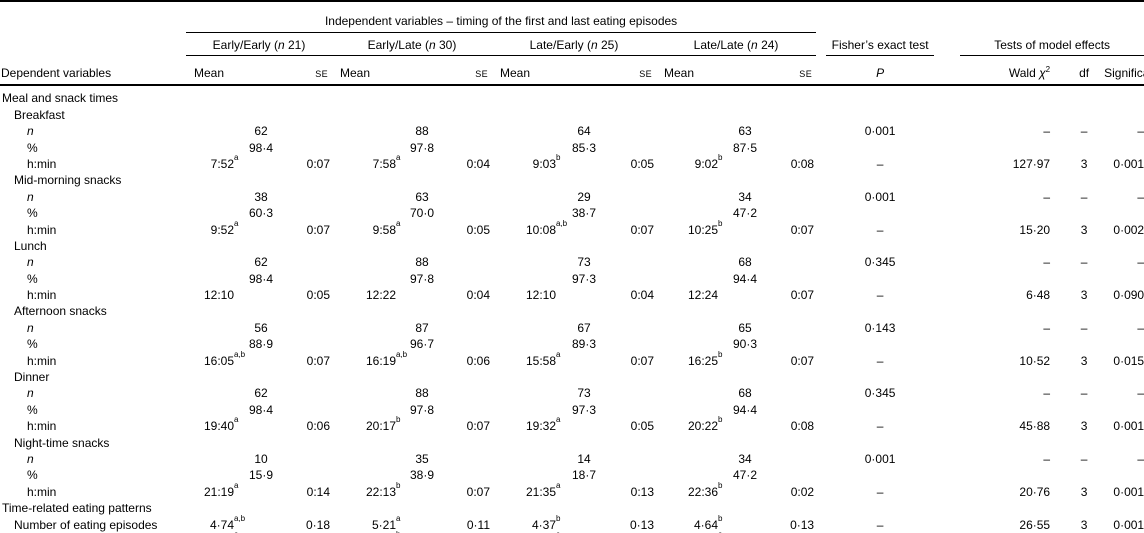 This screenshot has width=1144, height=533. I want to click on mean-cell: 16:25 b, so click(705, 358).